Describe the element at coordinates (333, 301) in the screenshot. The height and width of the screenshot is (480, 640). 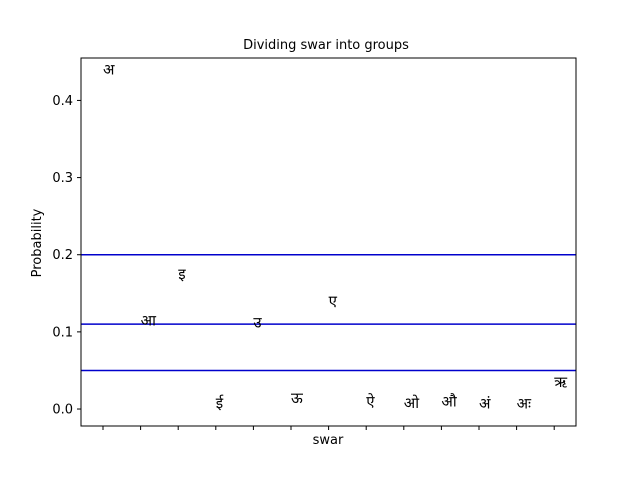
I see `data-point-6: ए` at that location.